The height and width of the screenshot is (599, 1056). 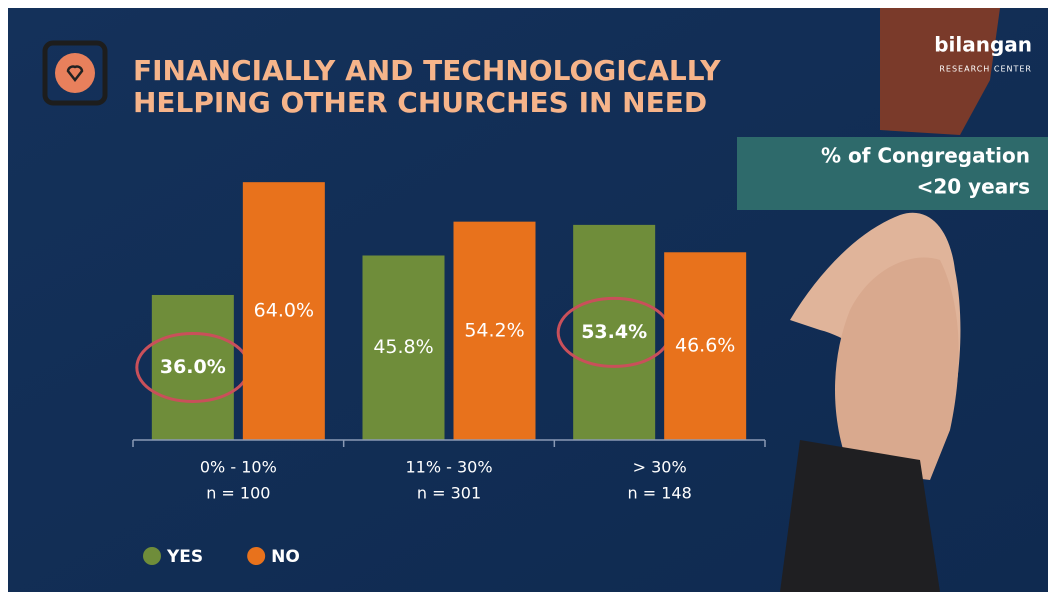 I want to click on value-label: 53.4%, so click(x=614, y=332).